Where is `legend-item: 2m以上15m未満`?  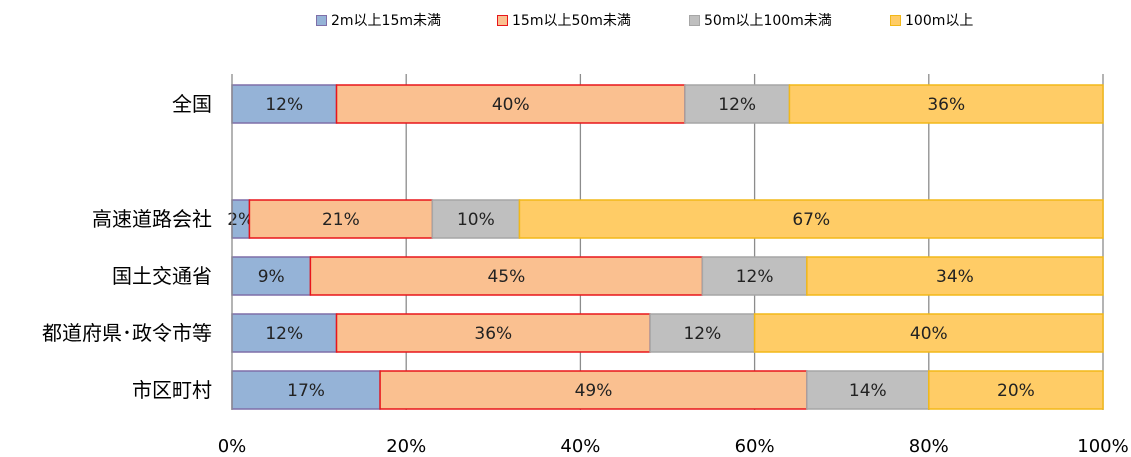
legend-item: 2m以上15m未満 is located at coordinates (378, 20).